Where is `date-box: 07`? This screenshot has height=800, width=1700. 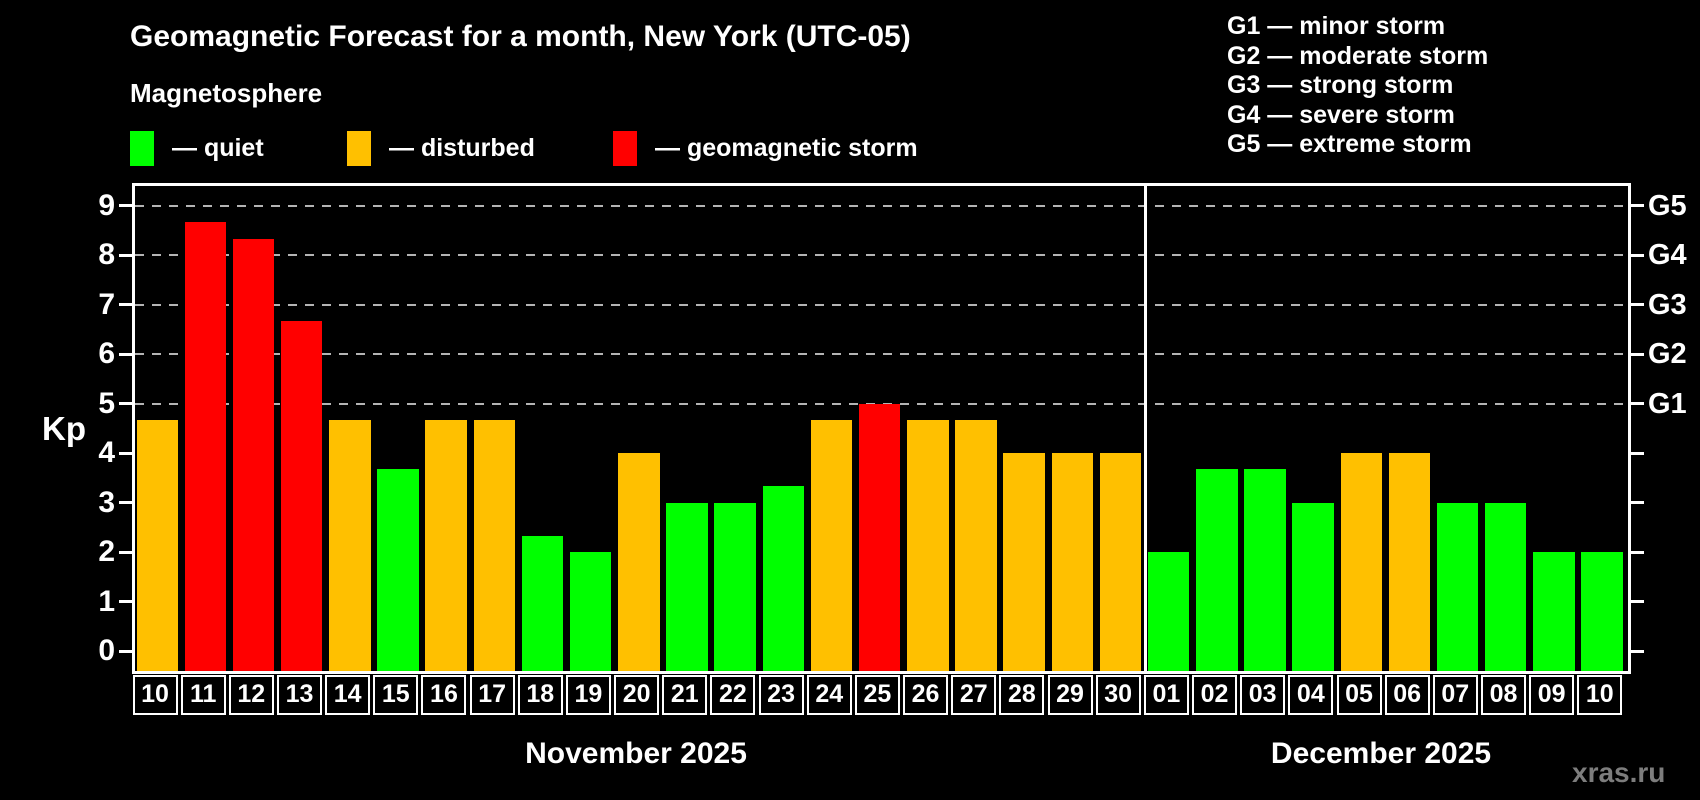
date-box: 07 is located at coordinates (1455, 695).